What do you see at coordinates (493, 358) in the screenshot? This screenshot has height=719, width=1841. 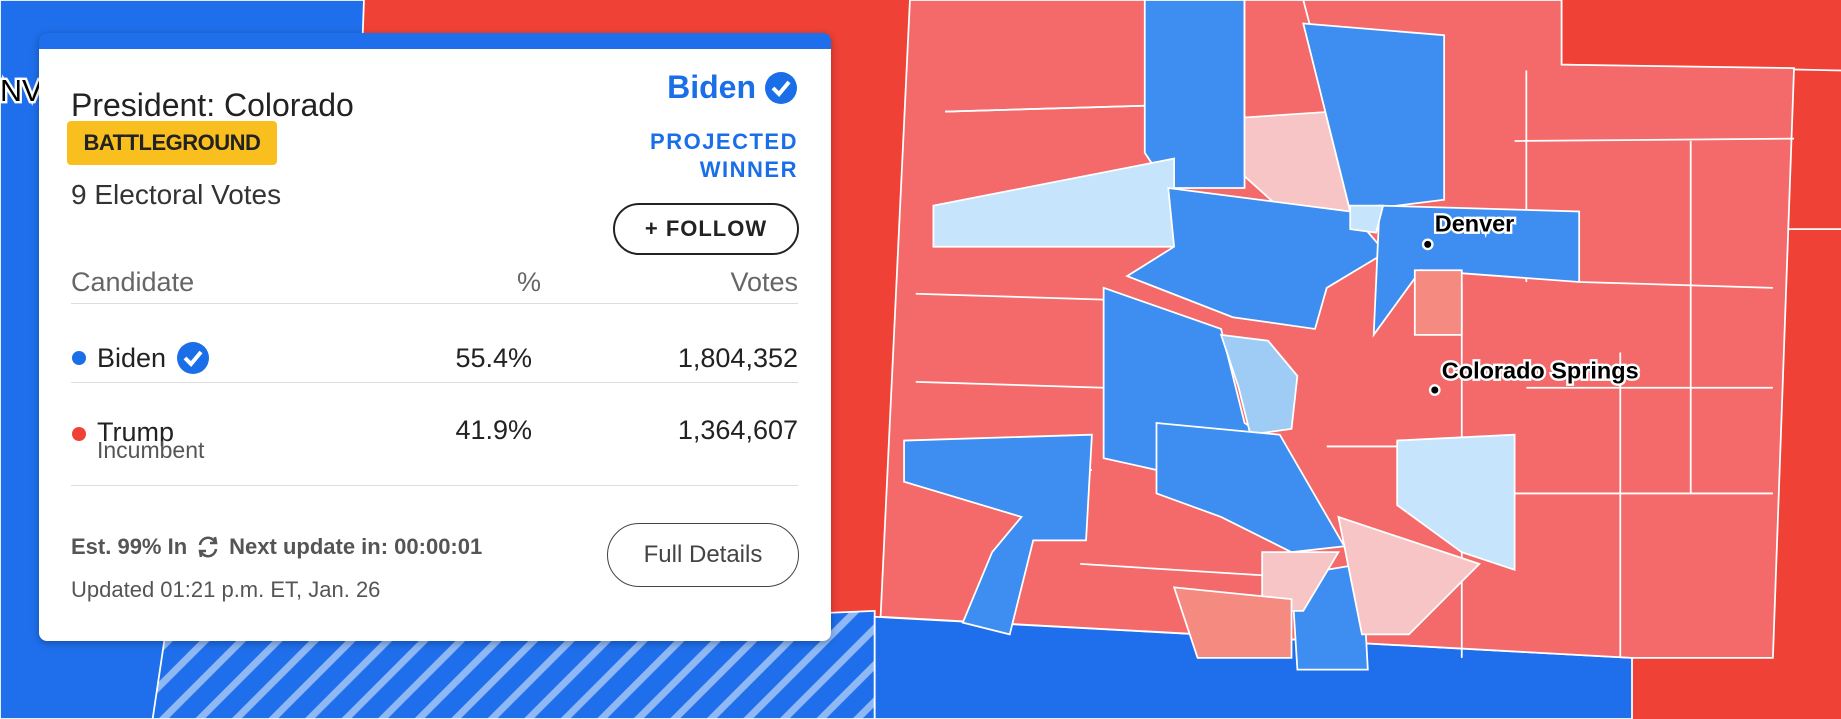 I see `percent: 55.4%` at bounding box center [493, 358].